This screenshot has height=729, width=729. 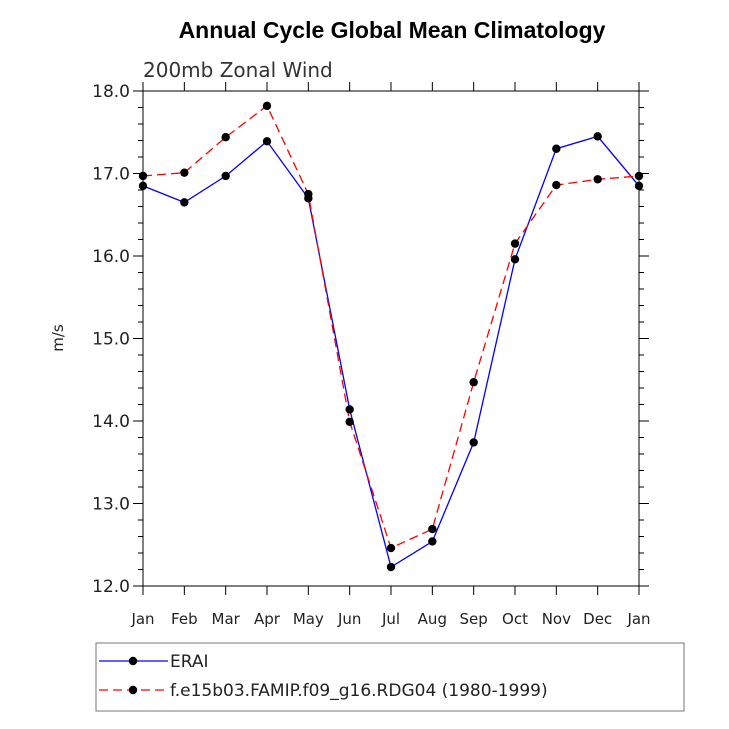 I want to click on x-tick-label: Oct, so click(x=515, y=619).